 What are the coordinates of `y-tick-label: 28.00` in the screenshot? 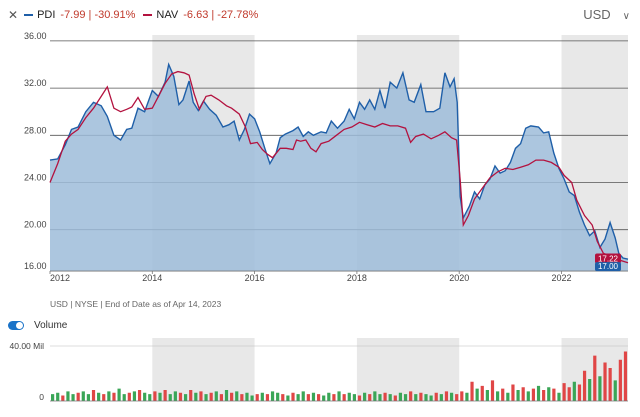 It's located at (35, 130).